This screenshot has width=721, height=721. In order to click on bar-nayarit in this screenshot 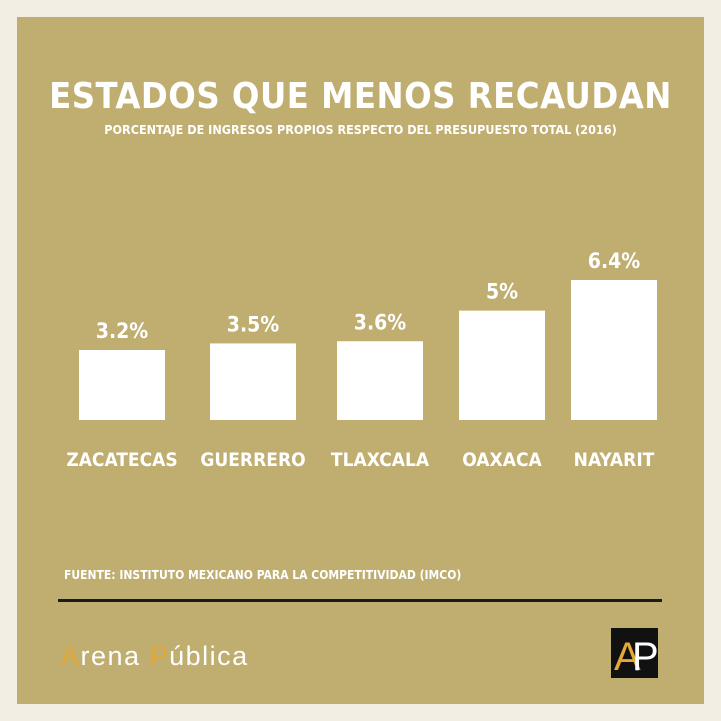, I will do `click(614, 350)`.